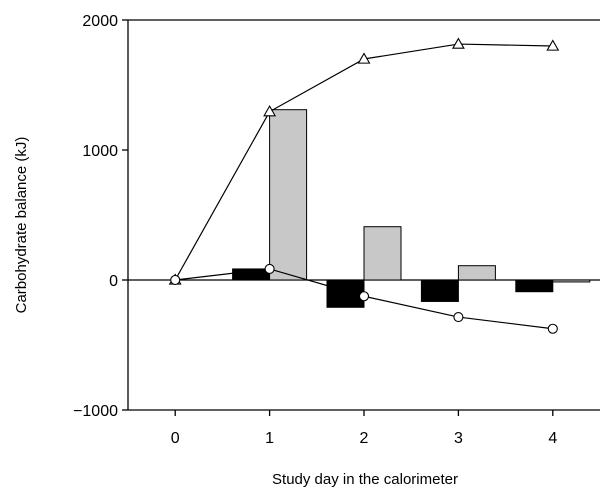 The height and width of the screenshot is (491, 600). I want to click on x-tick-label: 1, so click(269, 438).